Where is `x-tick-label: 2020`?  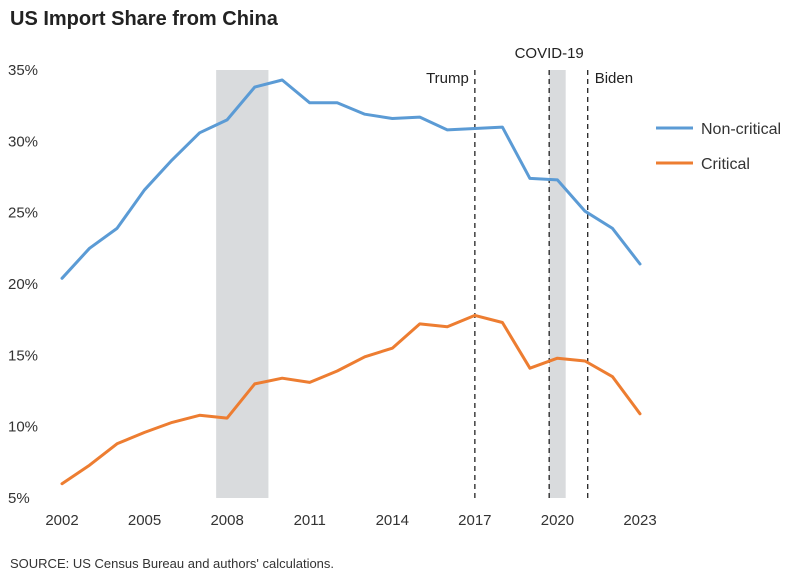 x-tick-label: 2020 is located at coordinates (557, 520).